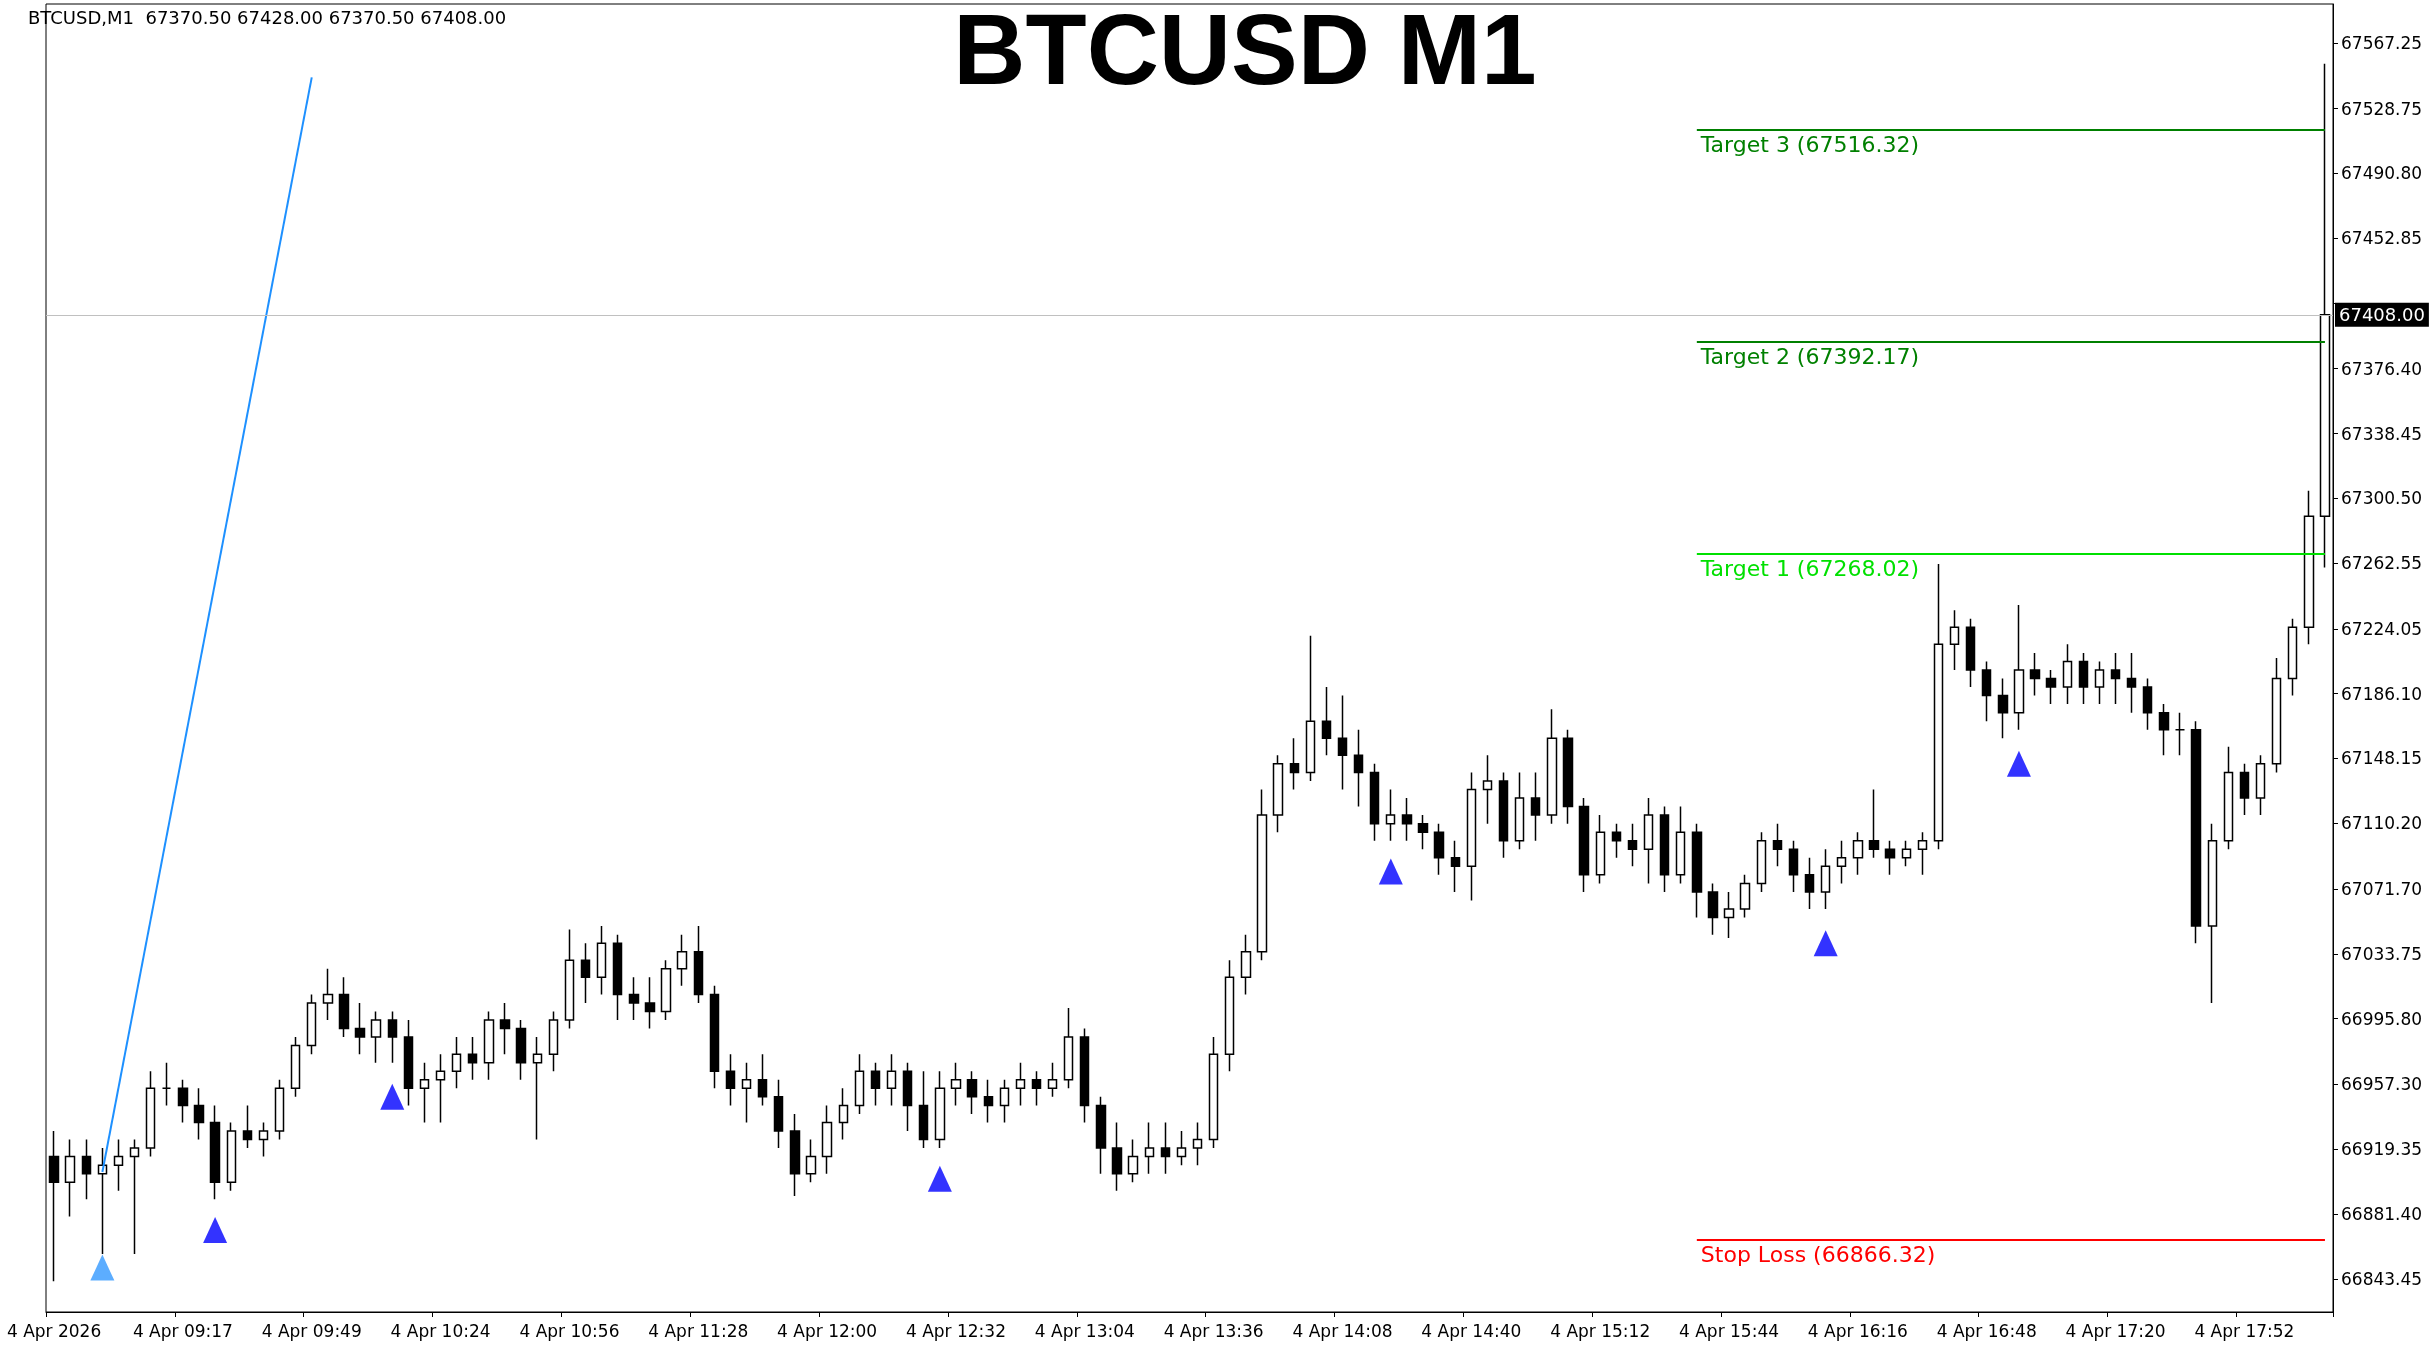 The height and width of the screenshot is (1349, 2436). I want to click on x-tick-label: 4 Apr 14:40, so click(1471, 1330).